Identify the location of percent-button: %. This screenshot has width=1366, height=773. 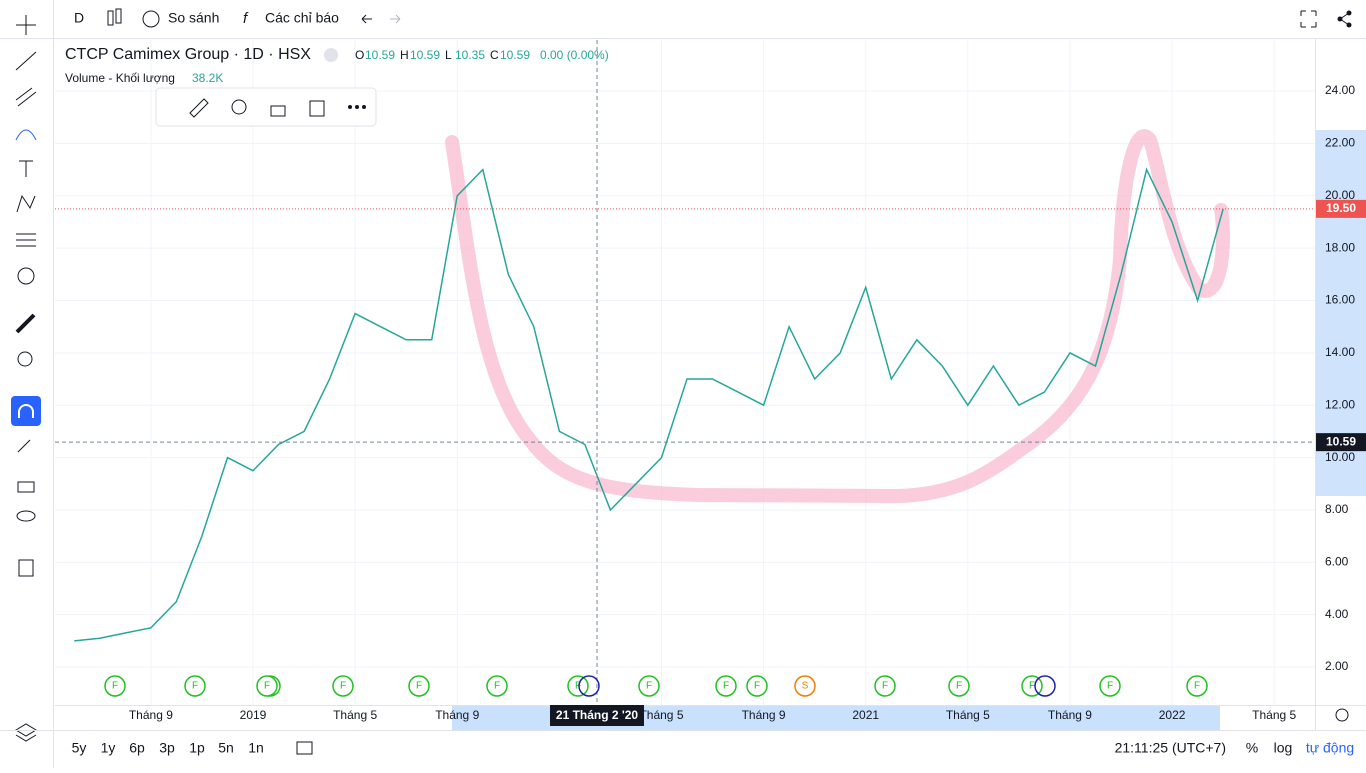
(1252, 748).